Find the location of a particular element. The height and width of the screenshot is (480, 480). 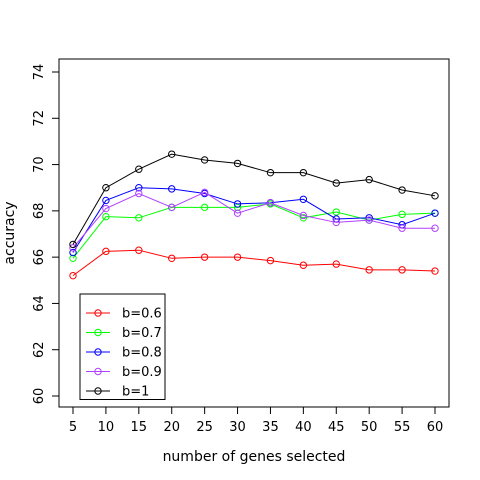

legend-box is located at coordinates (122, 346).